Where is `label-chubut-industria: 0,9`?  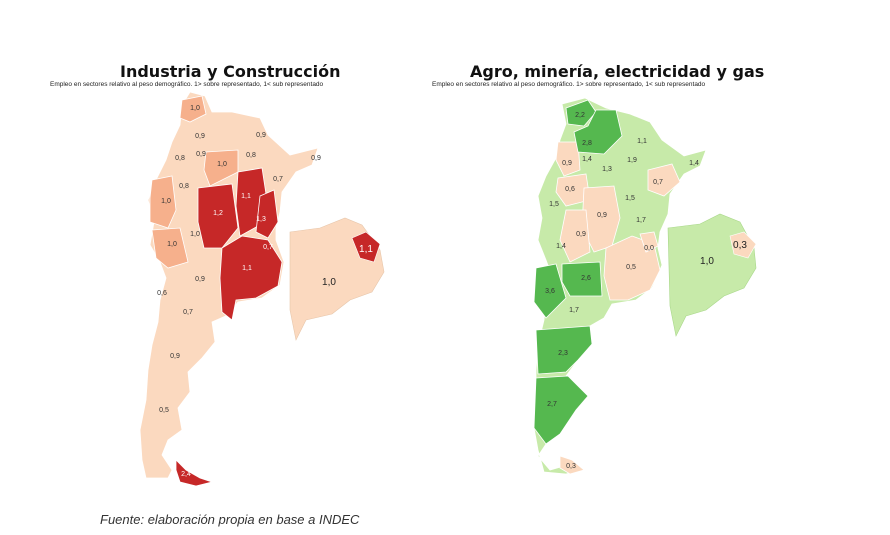 label-chubut-industria: 0,9 is located at coordinates (175, 356).